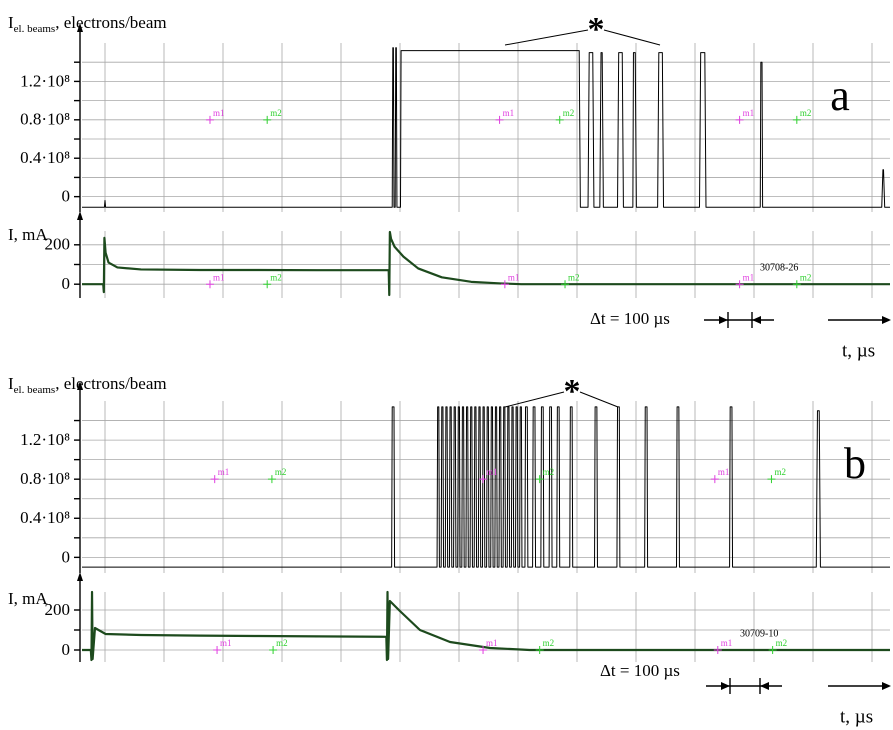 The width and height of the screenshot is (893, 730). What do you see at coordinates (855, 463) in the screenshot?
I see `panel-label: b` at bounding box center [855, 463].